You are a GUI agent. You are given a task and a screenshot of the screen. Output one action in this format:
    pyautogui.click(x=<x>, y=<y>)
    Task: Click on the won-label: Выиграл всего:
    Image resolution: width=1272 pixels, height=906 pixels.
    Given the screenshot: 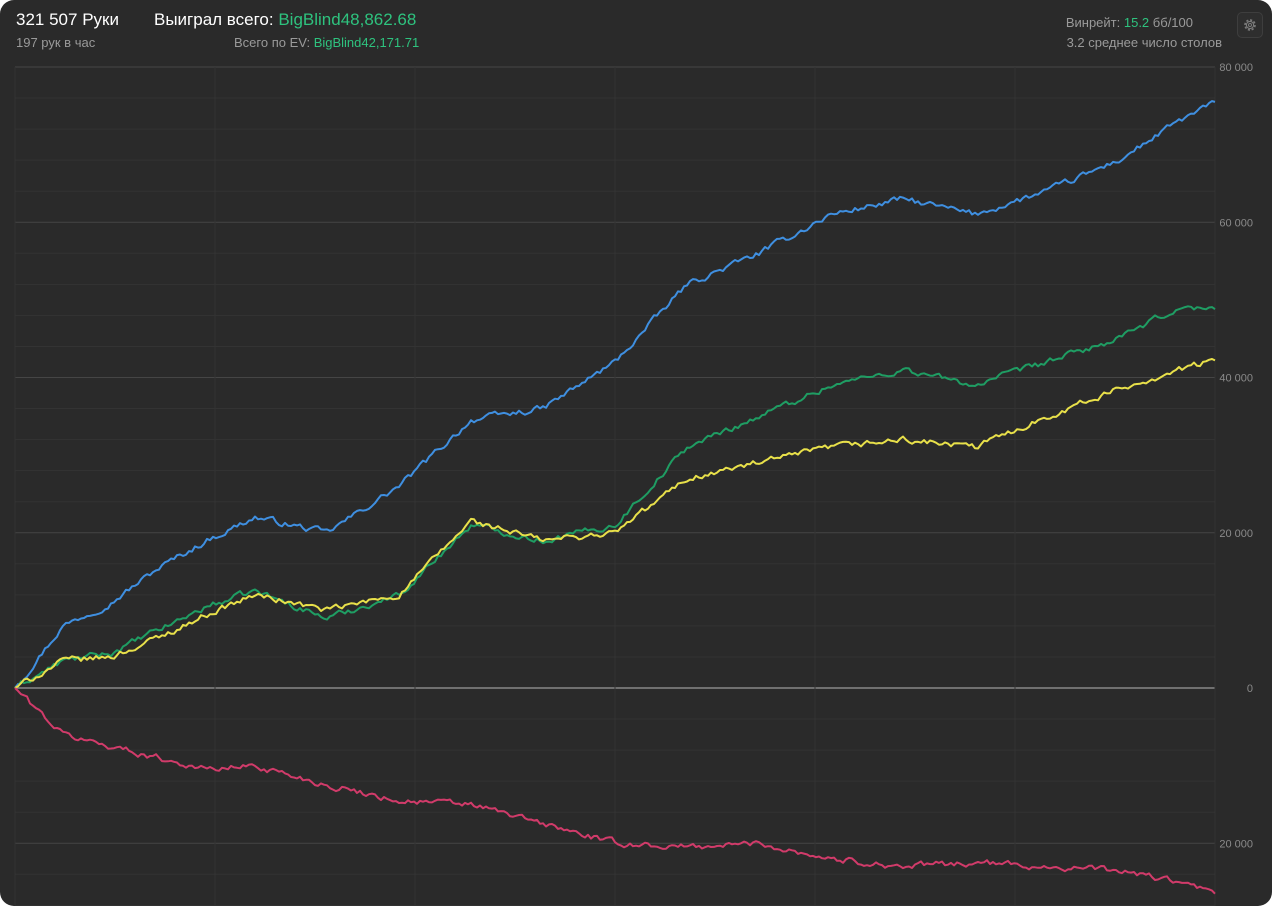 What is the action you would take?
    pyautogui.click(x=214, y=19)
    